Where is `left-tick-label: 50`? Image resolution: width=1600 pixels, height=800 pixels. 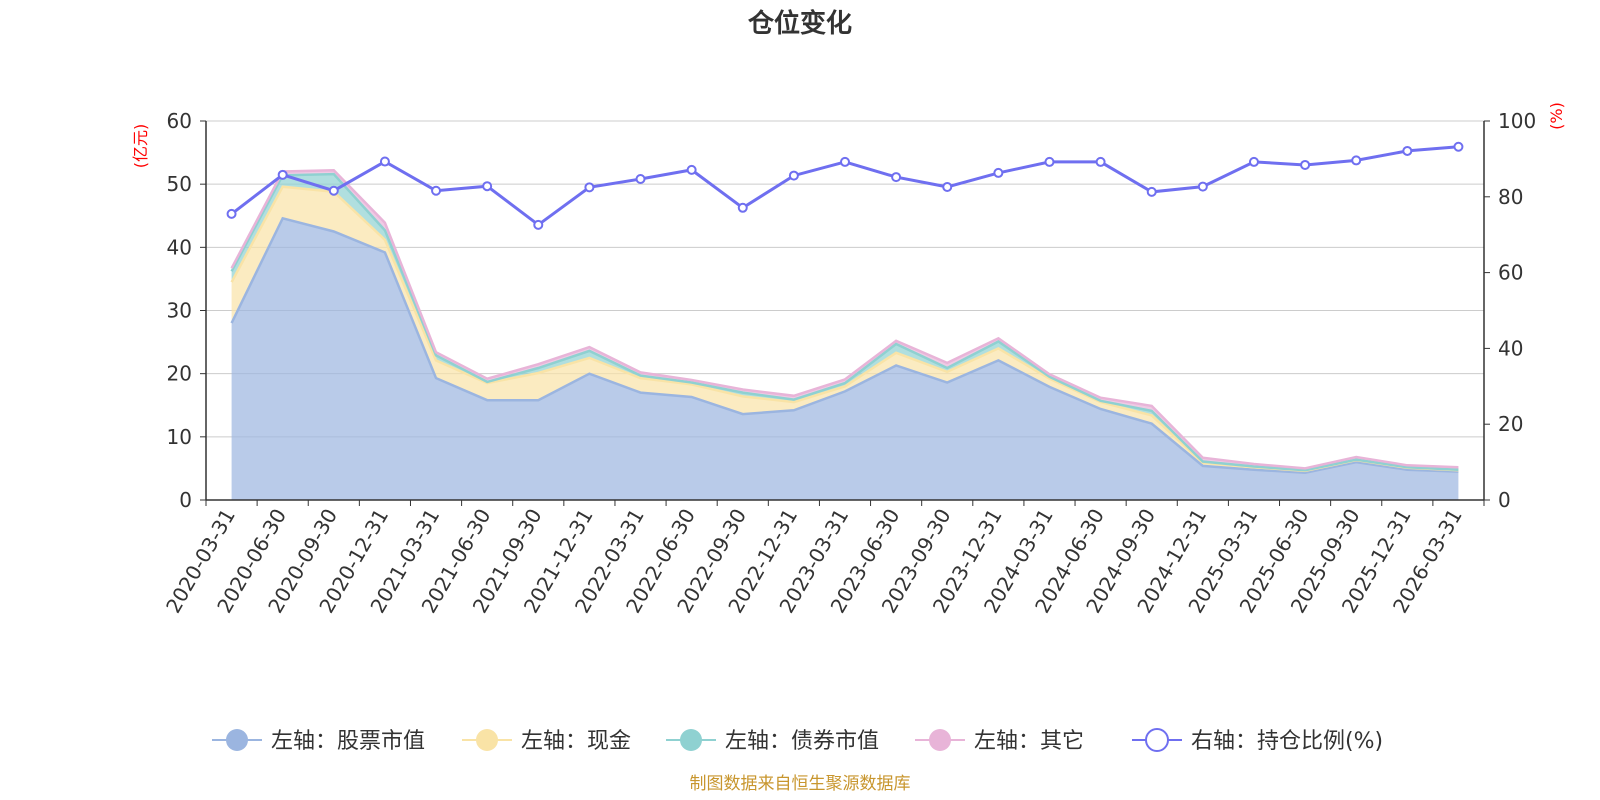 left-tick-label: 50 is located at coordinates (179, 184).